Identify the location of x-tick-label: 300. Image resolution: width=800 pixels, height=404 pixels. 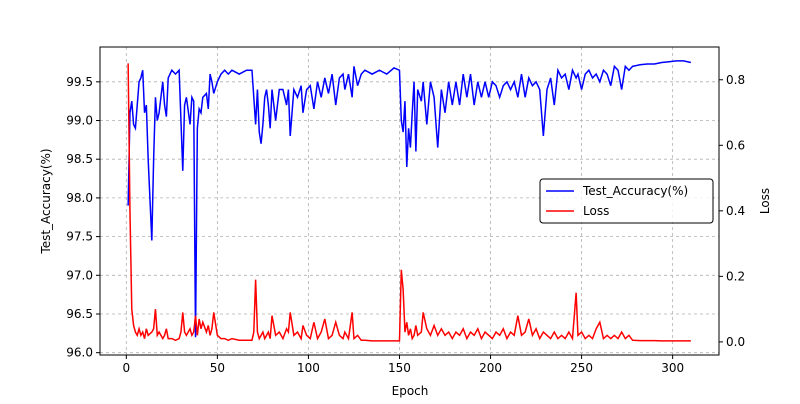
(672, 368).